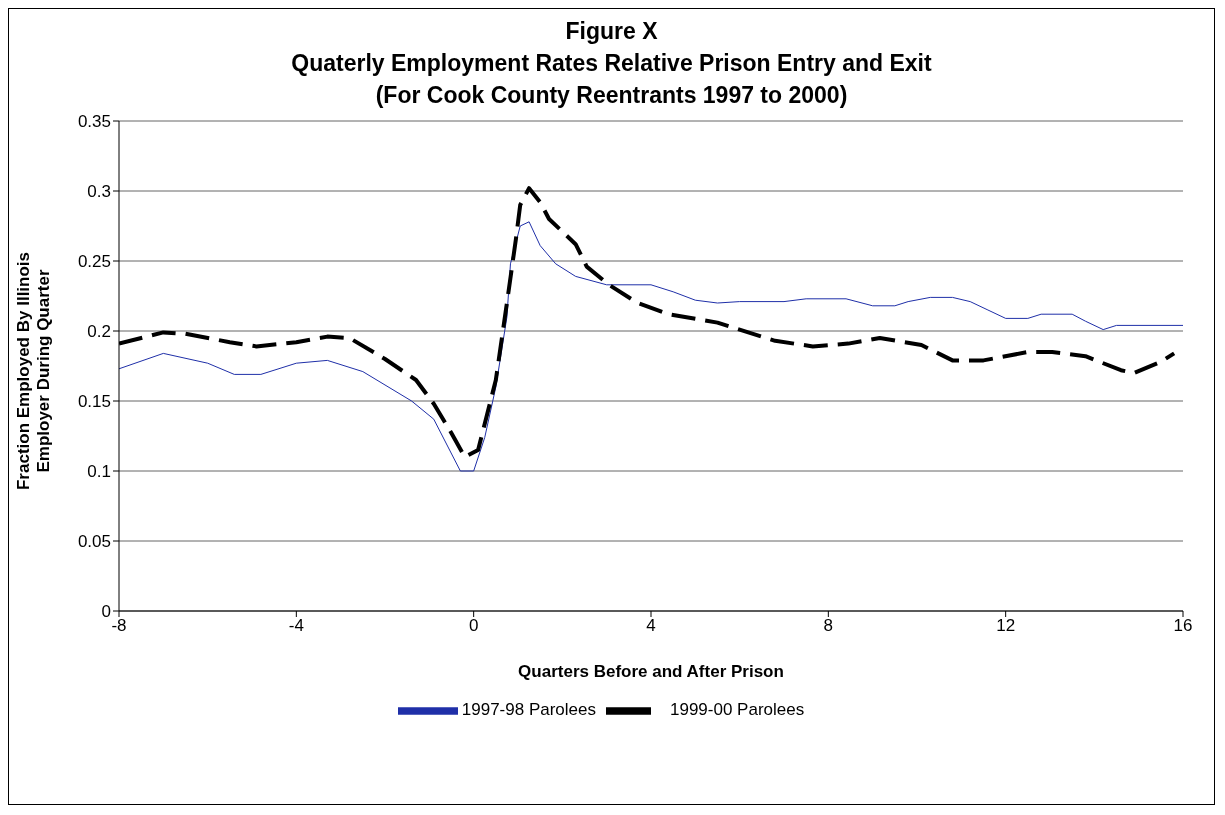 Image resolution: width=1225 pixels, height=815 pixels. What do you see at coordinates (611, 63) in the screenshot?
I see `chart-title: Figure X Quaterly Employment Rates Relative Prison Entry and Exit (For Cook County Reentrants 1997 to 2000)` at bounding box center [611, 63].